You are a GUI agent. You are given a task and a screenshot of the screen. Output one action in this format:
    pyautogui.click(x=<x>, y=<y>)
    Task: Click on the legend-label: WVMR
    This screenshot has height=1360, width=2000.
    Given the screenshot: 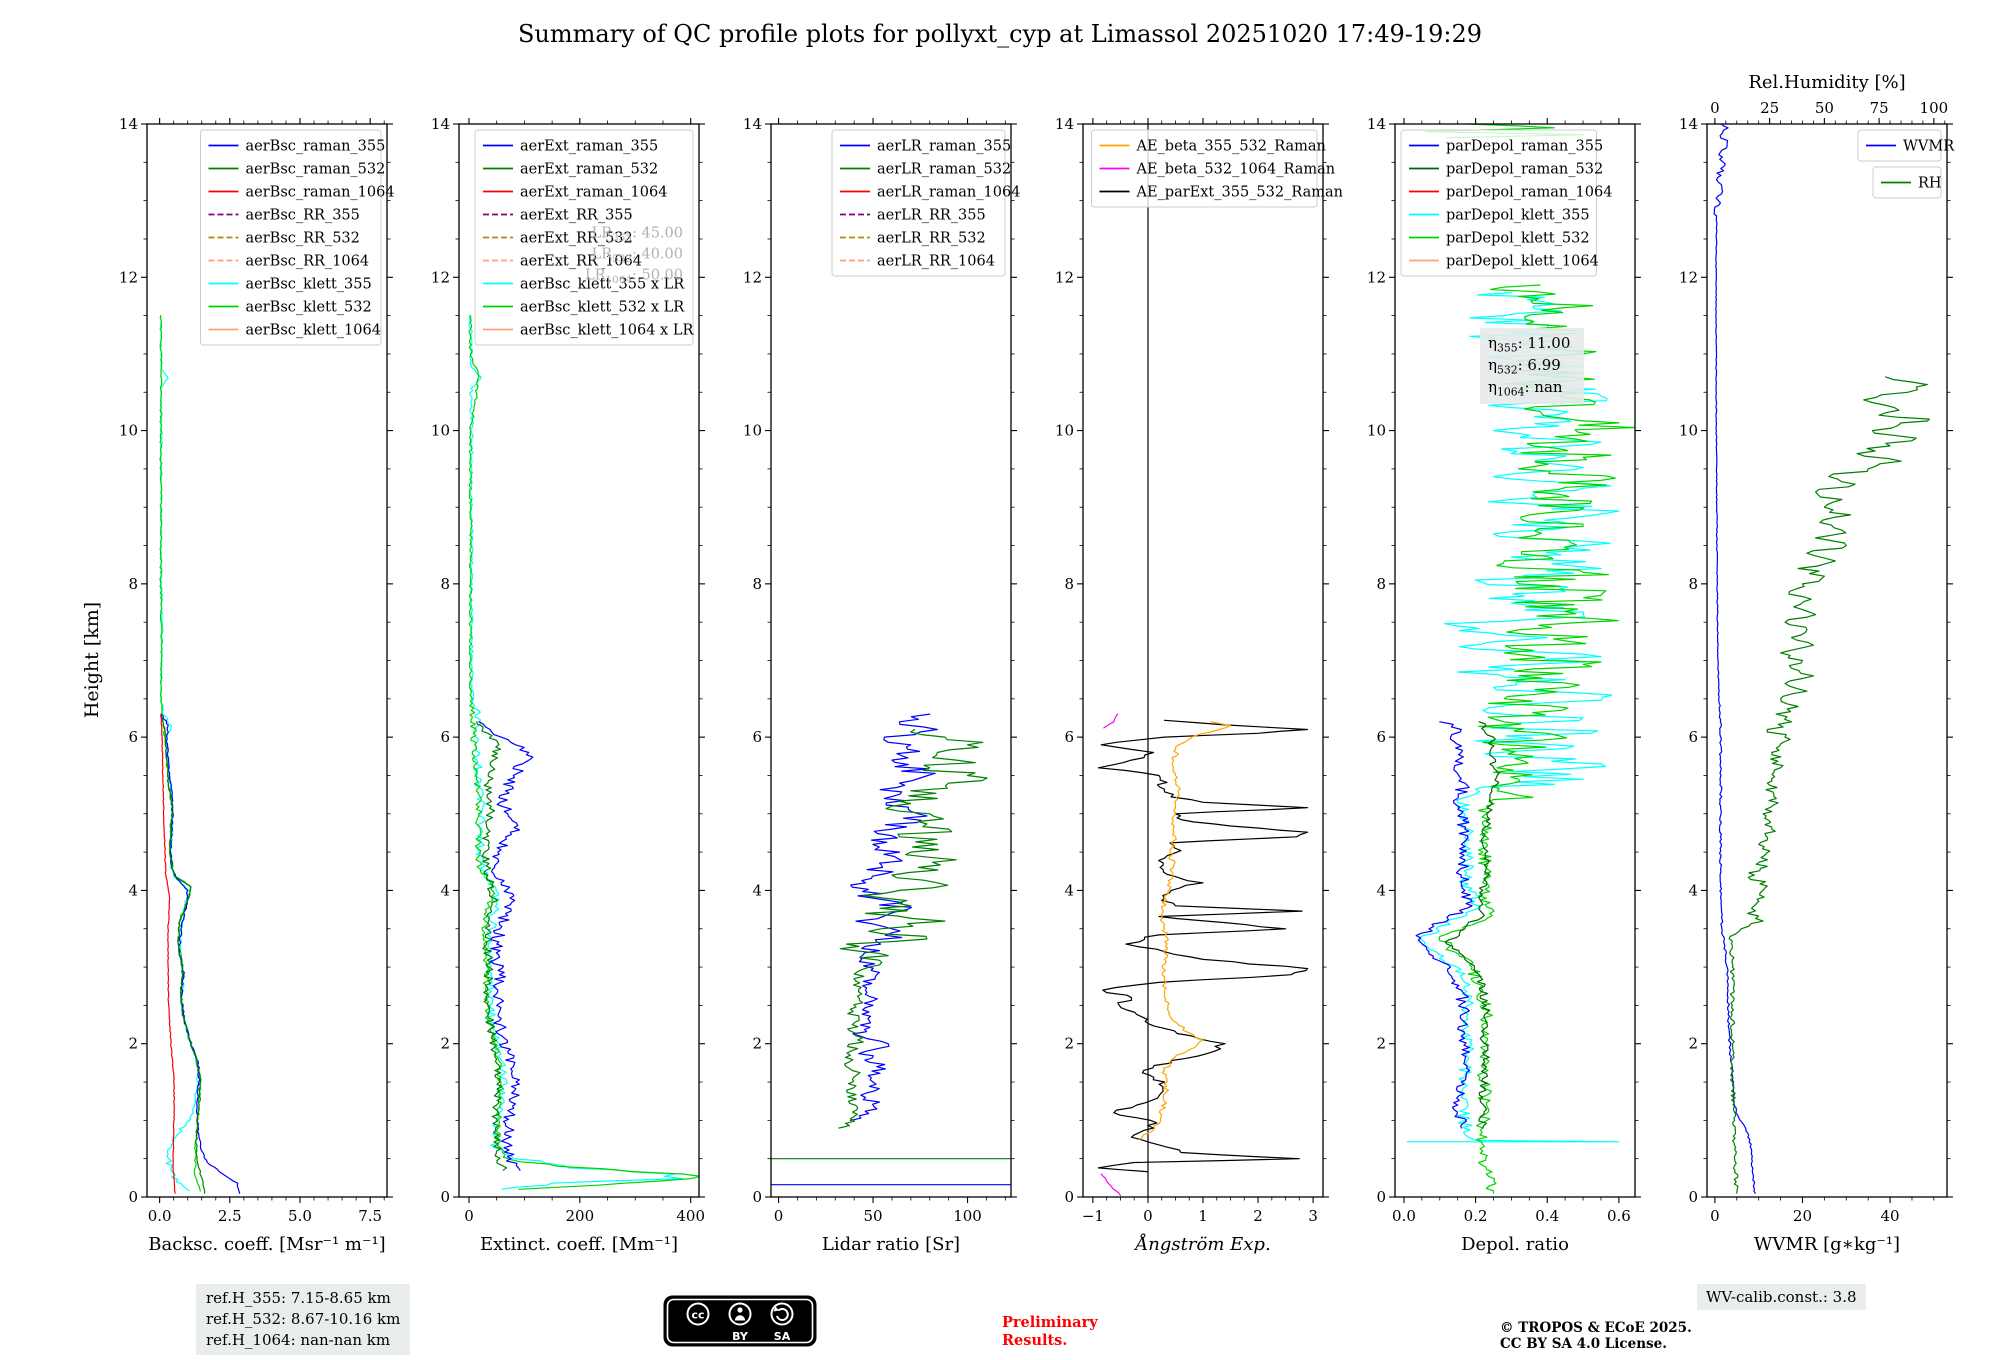 What is the action you would take?
    pyautogui.click(x=1929, y=147)
    